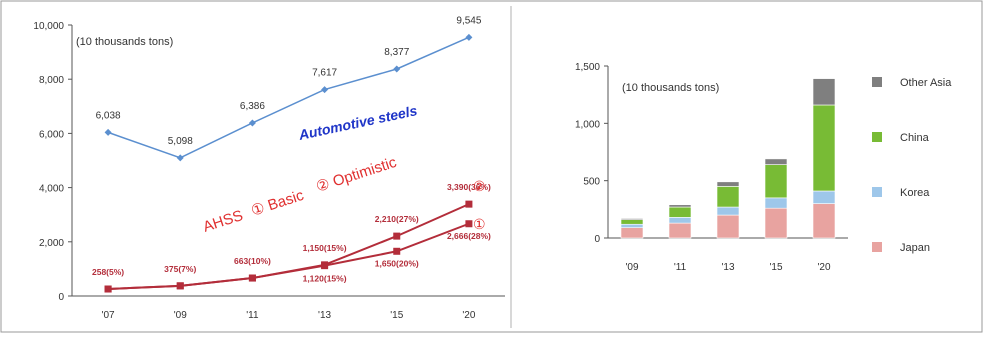 This screenshot has width=983, height=338. Describe the element at coordinates (915, 138) in the screenshot. I see `legend-label-china: China` at that location.